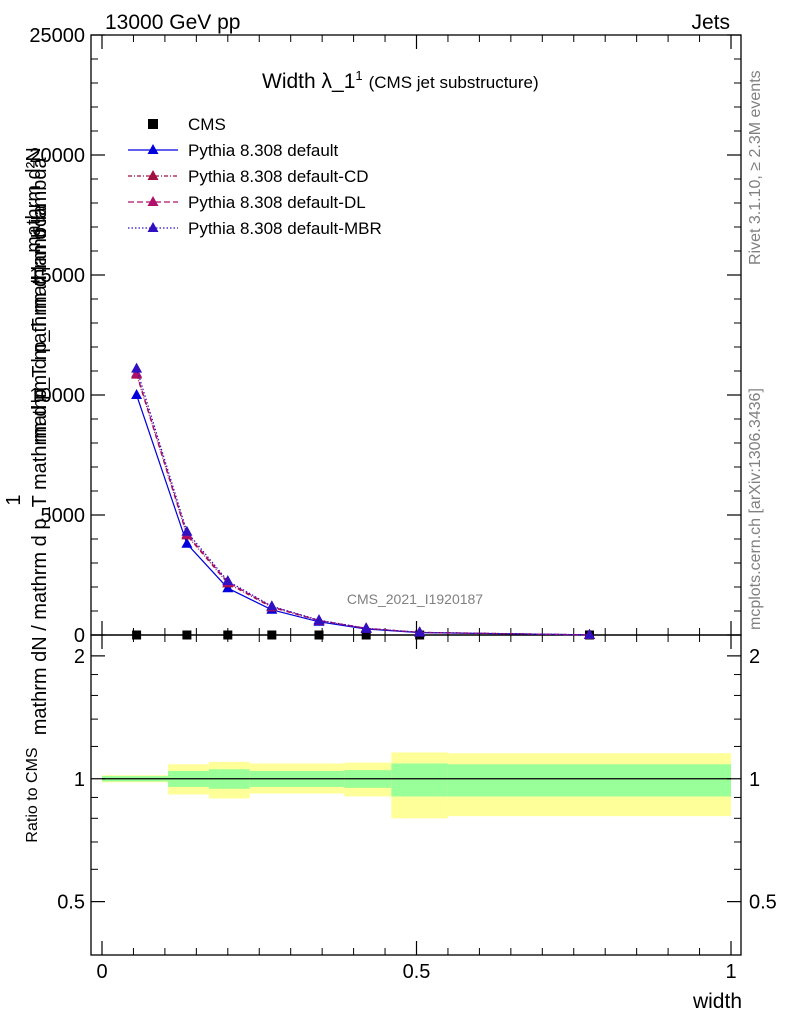 The width and height of the screenshot is (786, 1024). I want to click on ratio-tick-label: 2, so click(79, 657).